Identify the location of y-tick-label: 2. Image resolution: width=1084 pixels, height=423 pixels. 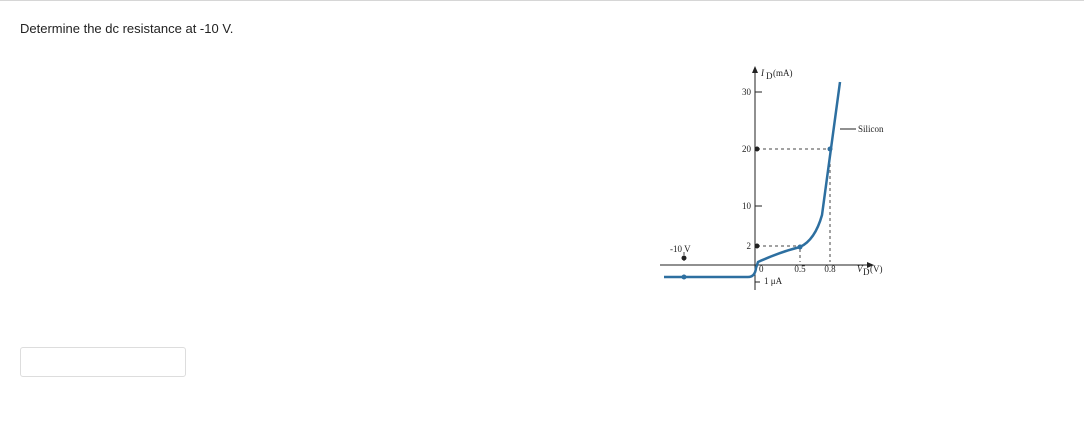
(749, 246).